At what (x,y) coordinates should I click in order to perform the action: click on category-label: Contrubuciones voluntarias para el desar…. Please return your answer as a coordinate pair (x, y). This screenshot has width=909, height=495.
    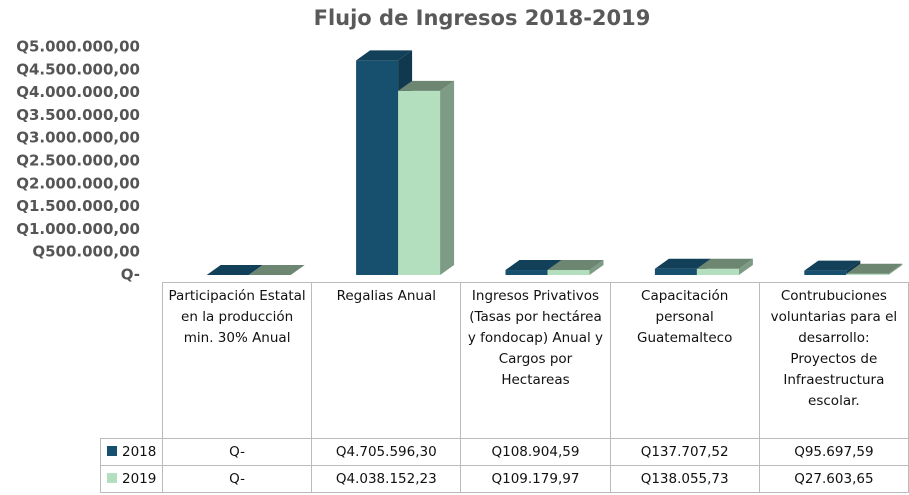
    Looking at the image, I should click on (833, 360).